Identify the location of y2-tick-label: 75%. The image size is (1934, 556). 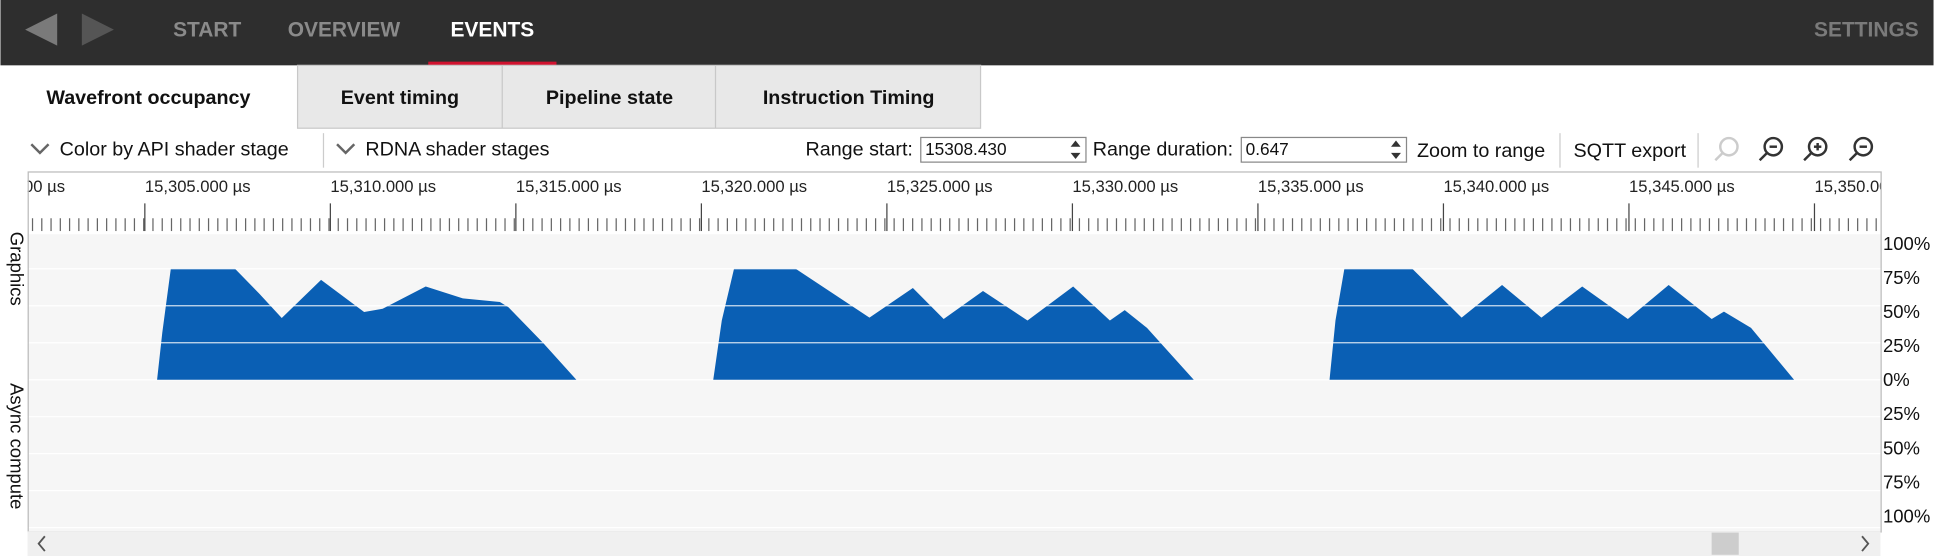
(1901, 481).